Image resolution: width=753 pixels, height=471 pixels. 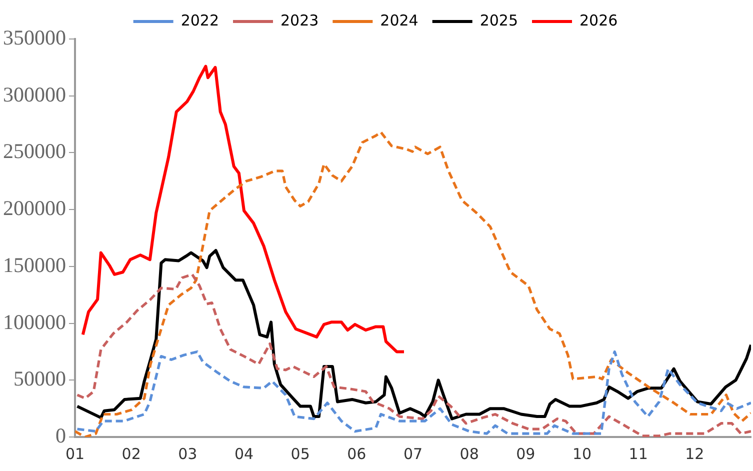 I want to click on x-tick-label: 05, so click(x=300, y=453).